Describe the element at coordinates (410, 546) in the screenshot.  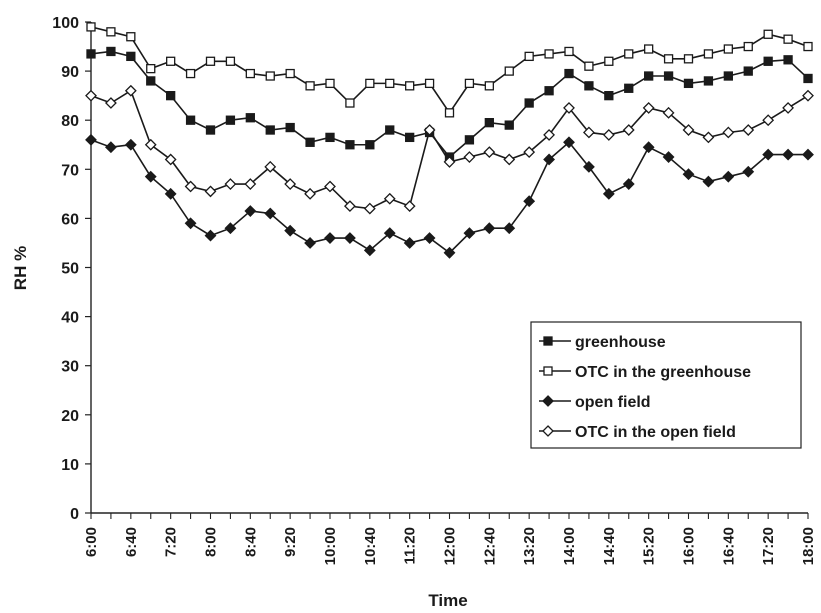
I see `x-tick-label: 11:20` at that location.